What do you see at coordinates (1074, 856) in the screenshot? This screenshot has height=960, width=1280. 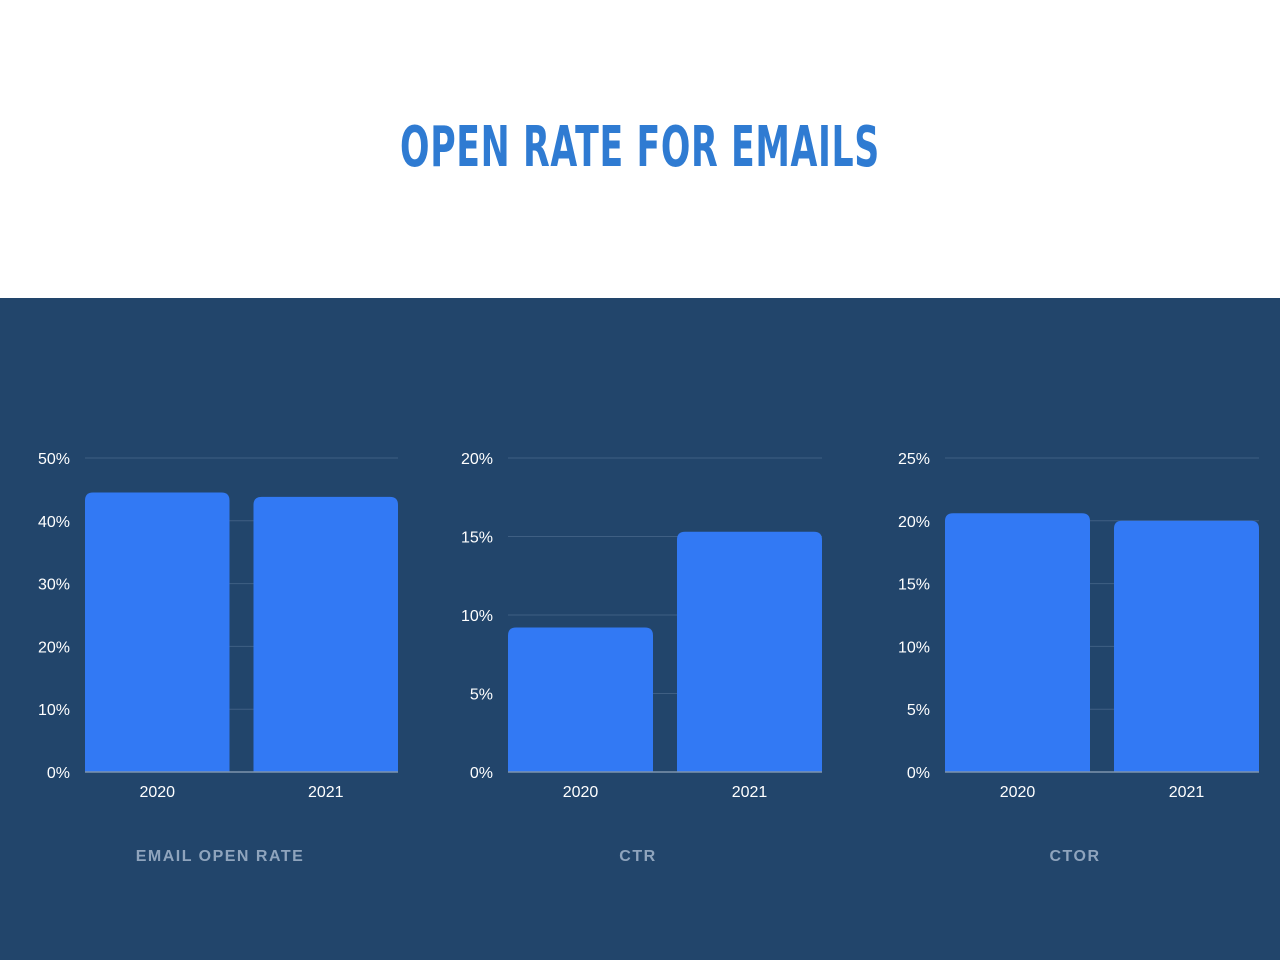 I see `chart-caption: CTOR` at bounding box center [1074, 856].